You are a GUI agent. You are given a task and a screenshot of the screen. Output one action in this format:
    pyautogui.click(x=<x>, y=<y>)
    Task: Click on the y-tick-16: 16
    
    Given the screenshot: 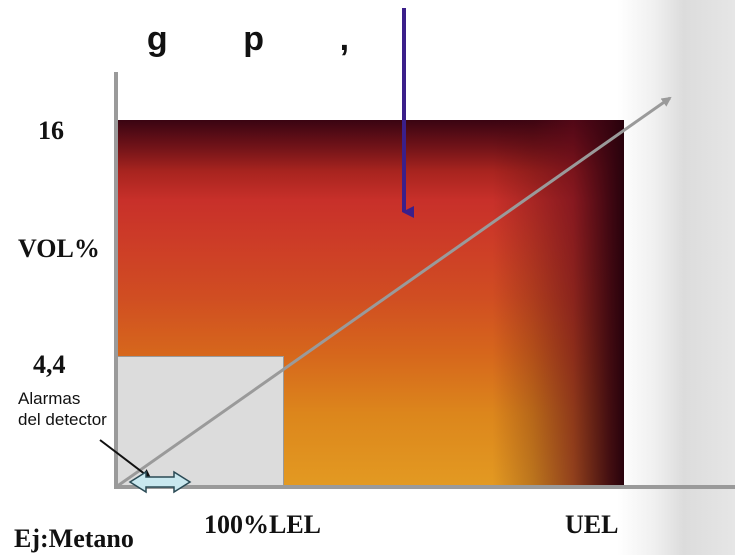 What is the action you would take?
    pyautogui.click(x=51, y=130)
    